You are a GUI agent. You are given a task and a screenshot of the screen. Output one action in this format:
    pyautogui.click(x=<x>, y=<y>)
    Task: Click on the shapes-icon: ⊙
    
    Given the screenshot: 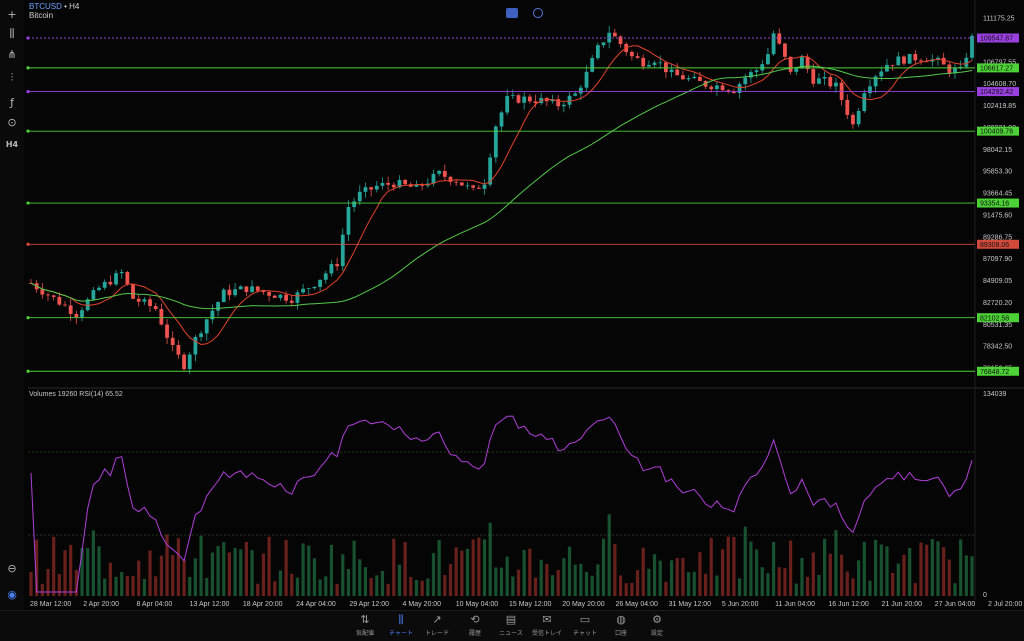 What is the action you would take?
    pyautogui.click(x=12, y=122)
    